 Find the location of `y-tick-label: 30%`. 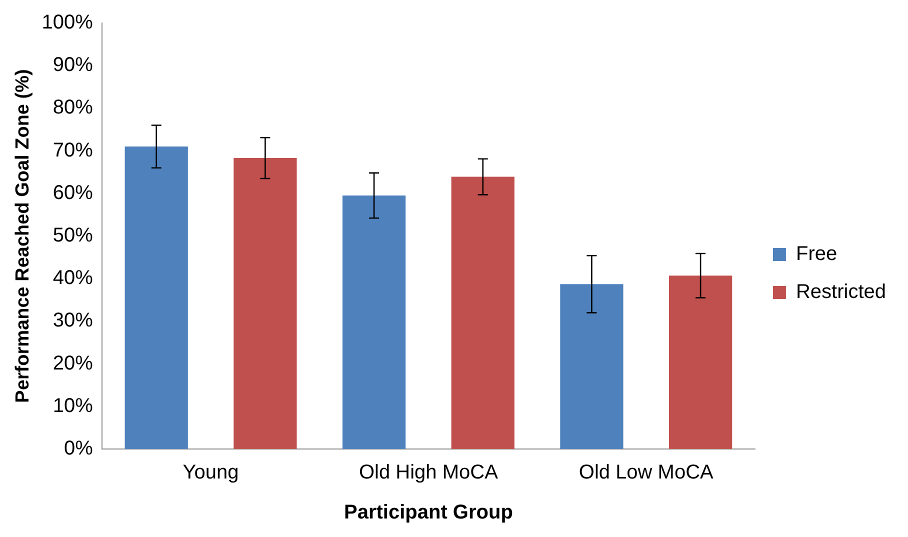

y-tick-label: 30% is located at coordinates (73, 321).